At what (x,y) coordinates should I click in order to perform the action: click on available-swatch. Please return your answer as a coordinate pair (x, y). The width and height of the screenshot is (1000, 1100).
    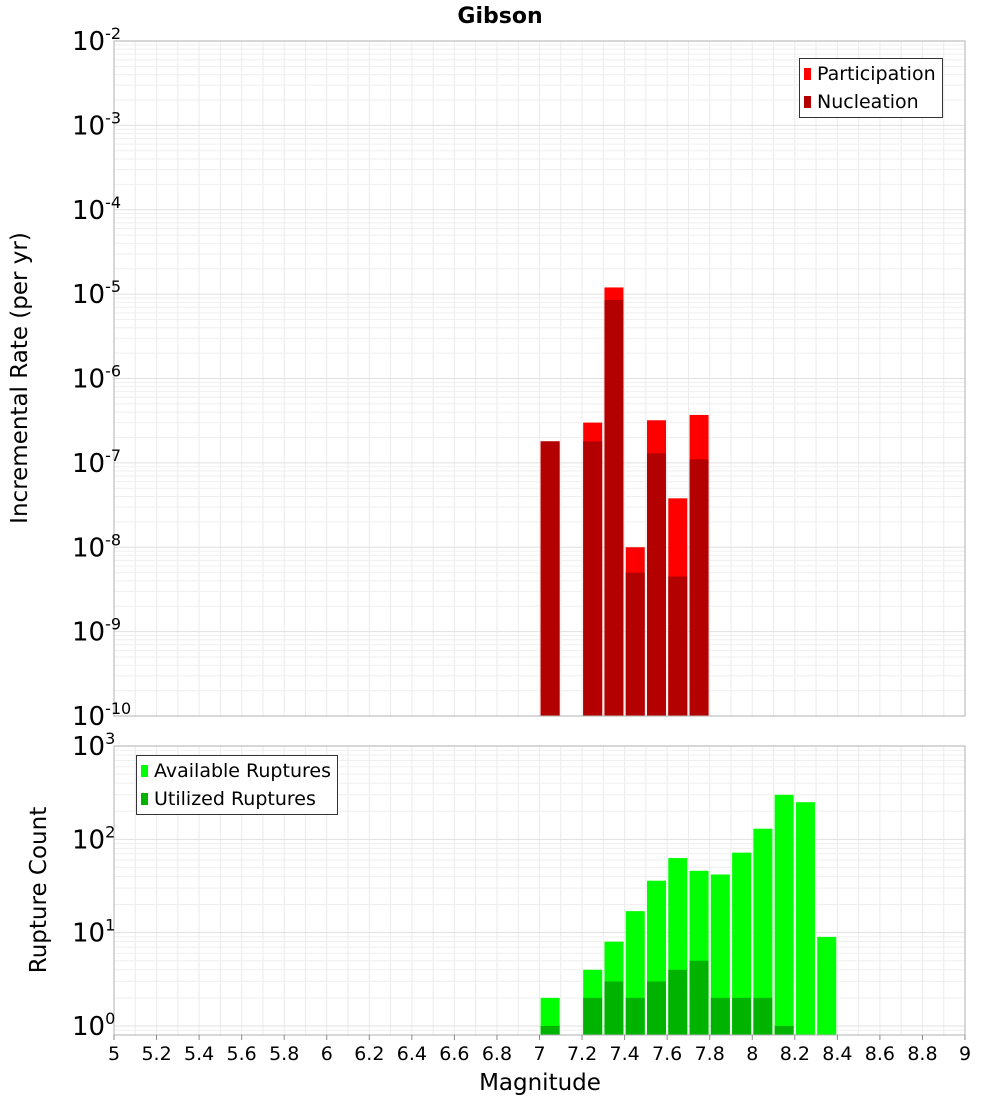
    Looking at the image, I should click on (144, 771).